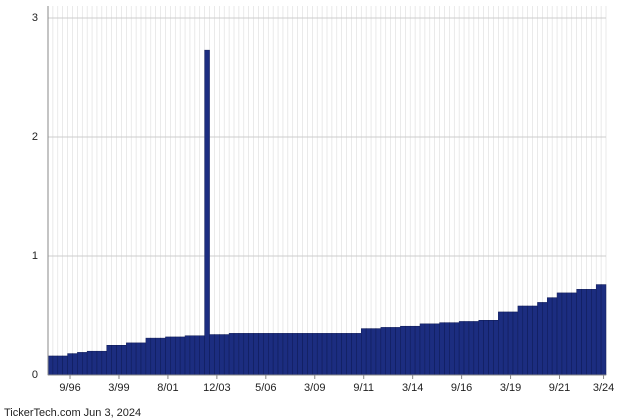 The image size is (640, 420). I want to click on x-tick-label: 8/01, so click(167, 388).